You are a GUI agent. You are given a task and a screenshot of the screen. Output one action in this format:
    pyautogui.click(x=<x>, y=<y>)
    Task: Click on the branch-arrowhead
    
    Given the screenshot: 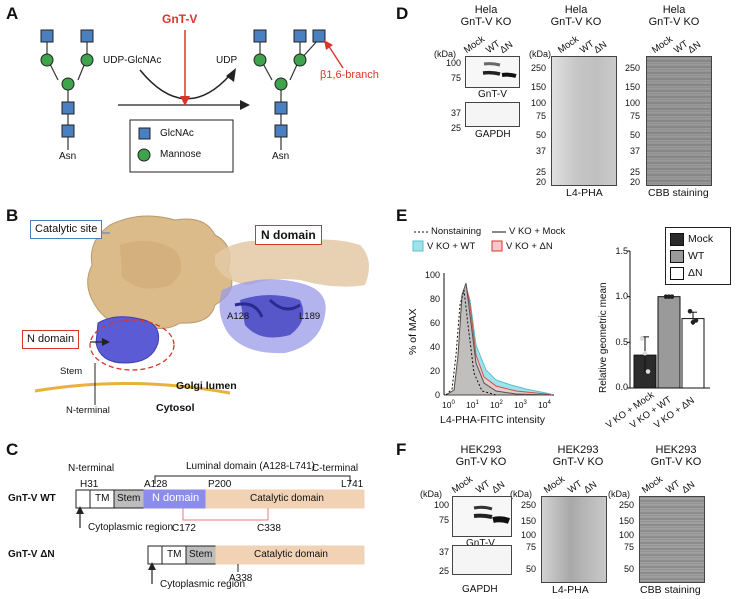 What is the action you would take?
    pyautogui.click(x=328, y=45)
    